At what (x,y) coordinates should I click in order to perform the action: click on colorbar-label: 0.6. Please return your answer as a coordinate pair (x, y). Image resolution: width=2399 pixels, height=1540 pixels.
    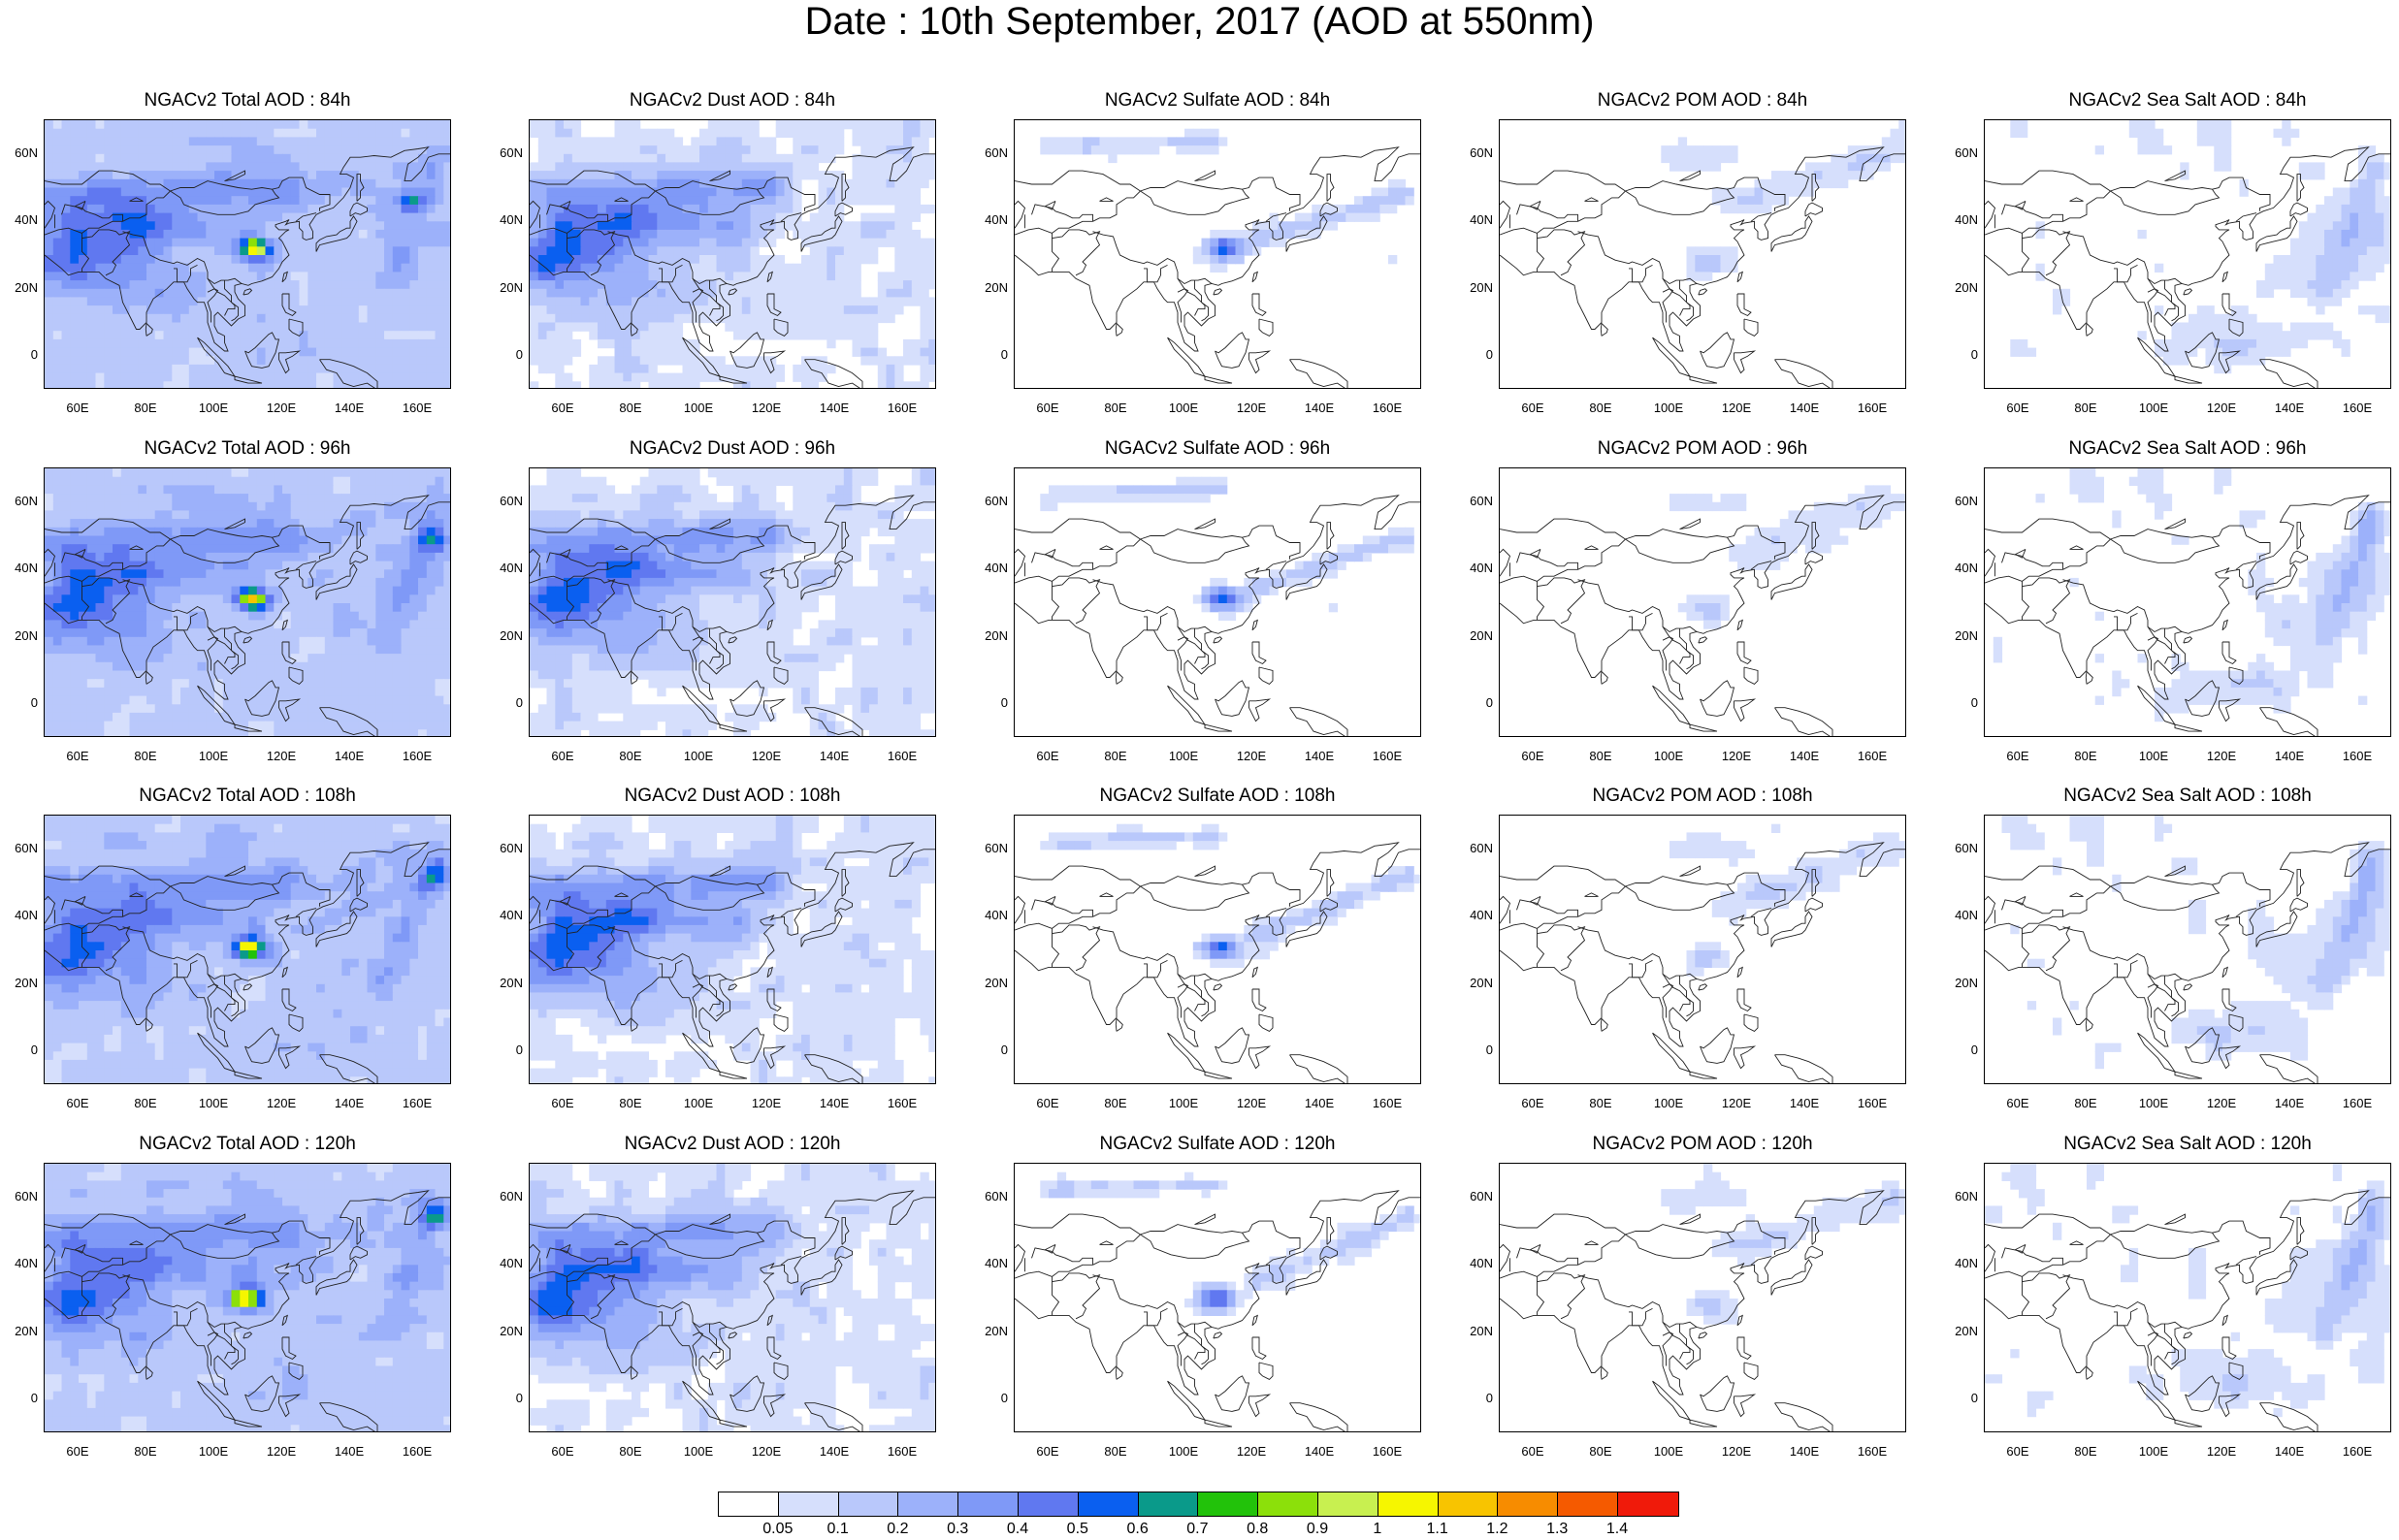
    Looking at the image, I should click on (1137, 1529).